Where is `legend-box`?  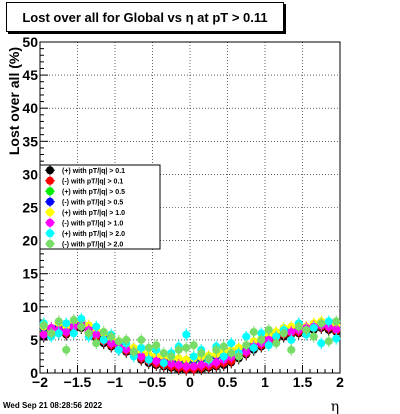 legend-box is located at coordinates (100, 207).